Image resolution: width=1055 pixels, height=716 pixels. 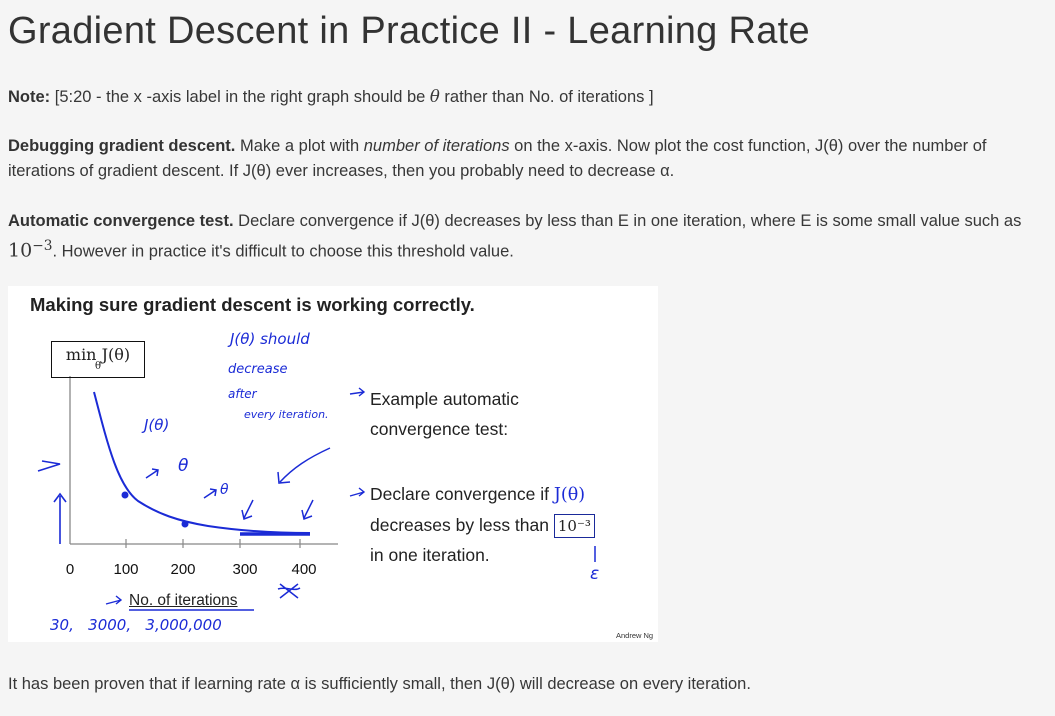 I want to click on min-j-label: min J(θ), so click(x=98, y=354).